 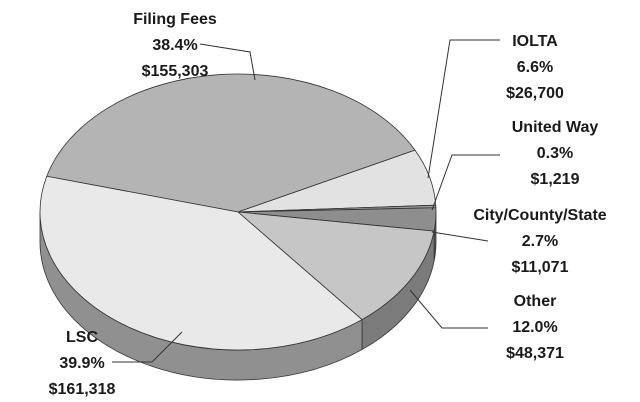 What do you see at coordinates (534, 327) in the screenshot?
I see `slice-percent: 12.0%` at bounding box center [534, 327].